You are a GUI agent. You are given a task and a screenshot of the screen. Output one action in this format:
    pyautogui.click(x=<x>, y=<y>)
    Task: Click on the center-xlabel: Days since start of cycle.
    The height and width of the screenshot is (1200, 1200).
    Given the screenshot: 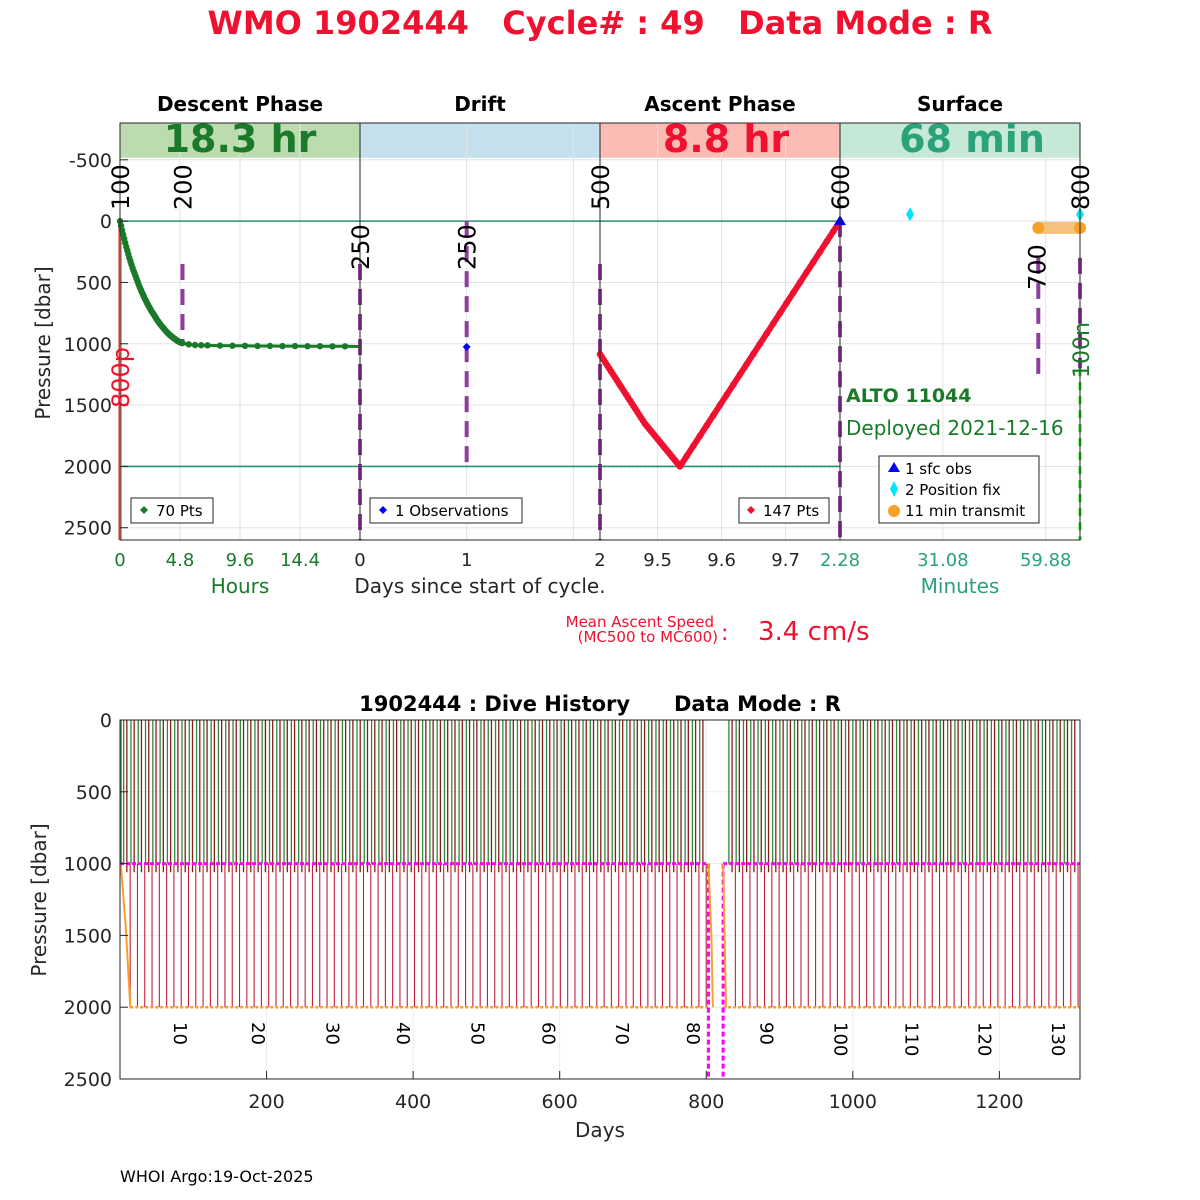 What is the action you would take?
    pyautogui.click(x=479, y=586)
    